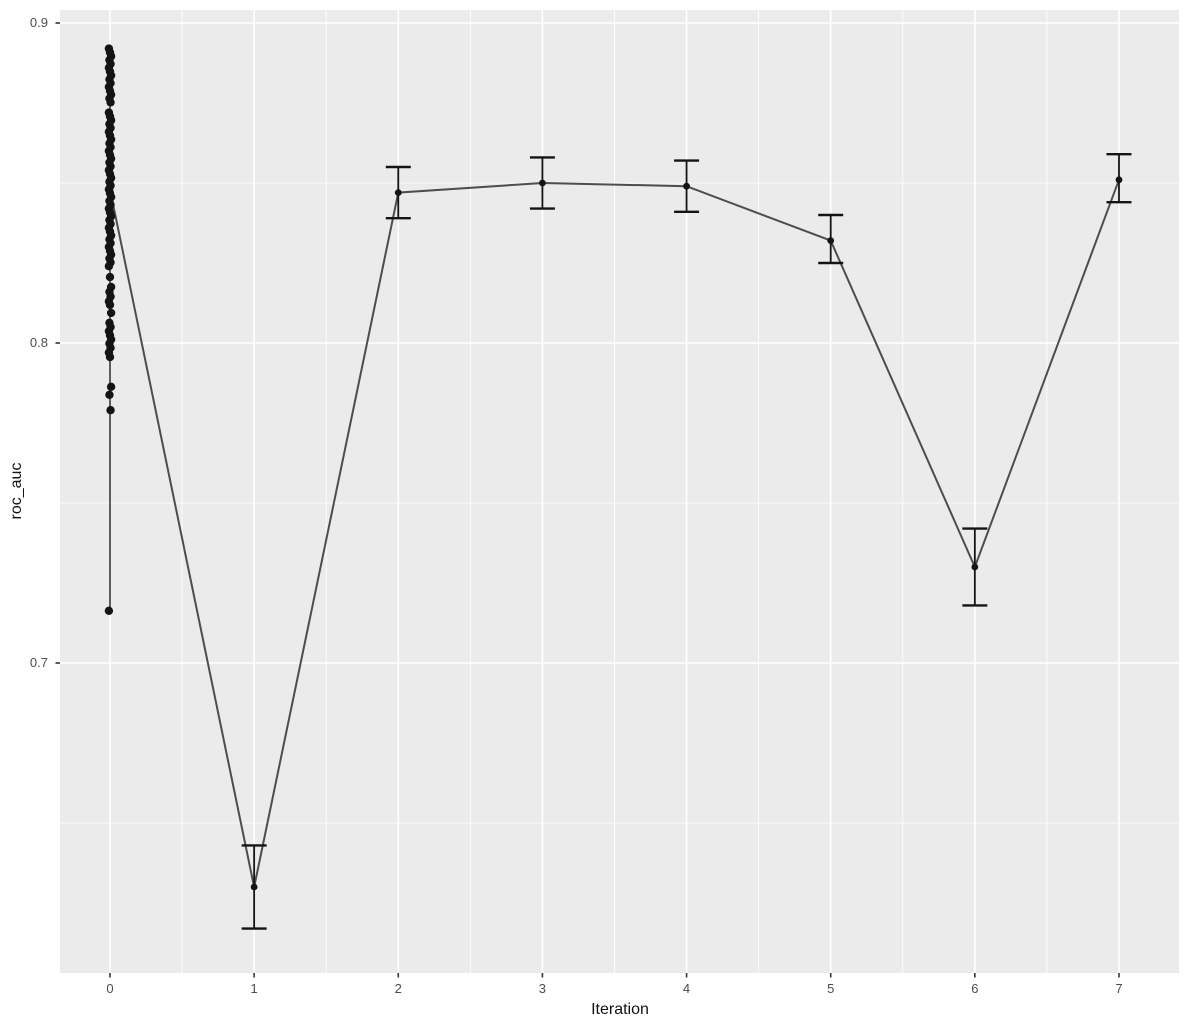 Image resolution: width=1186 pixels, height=1026 pixels. Describe the element at coordinates (831, 988) in the screenshot. I see `x-tick-label: 5` at that location.